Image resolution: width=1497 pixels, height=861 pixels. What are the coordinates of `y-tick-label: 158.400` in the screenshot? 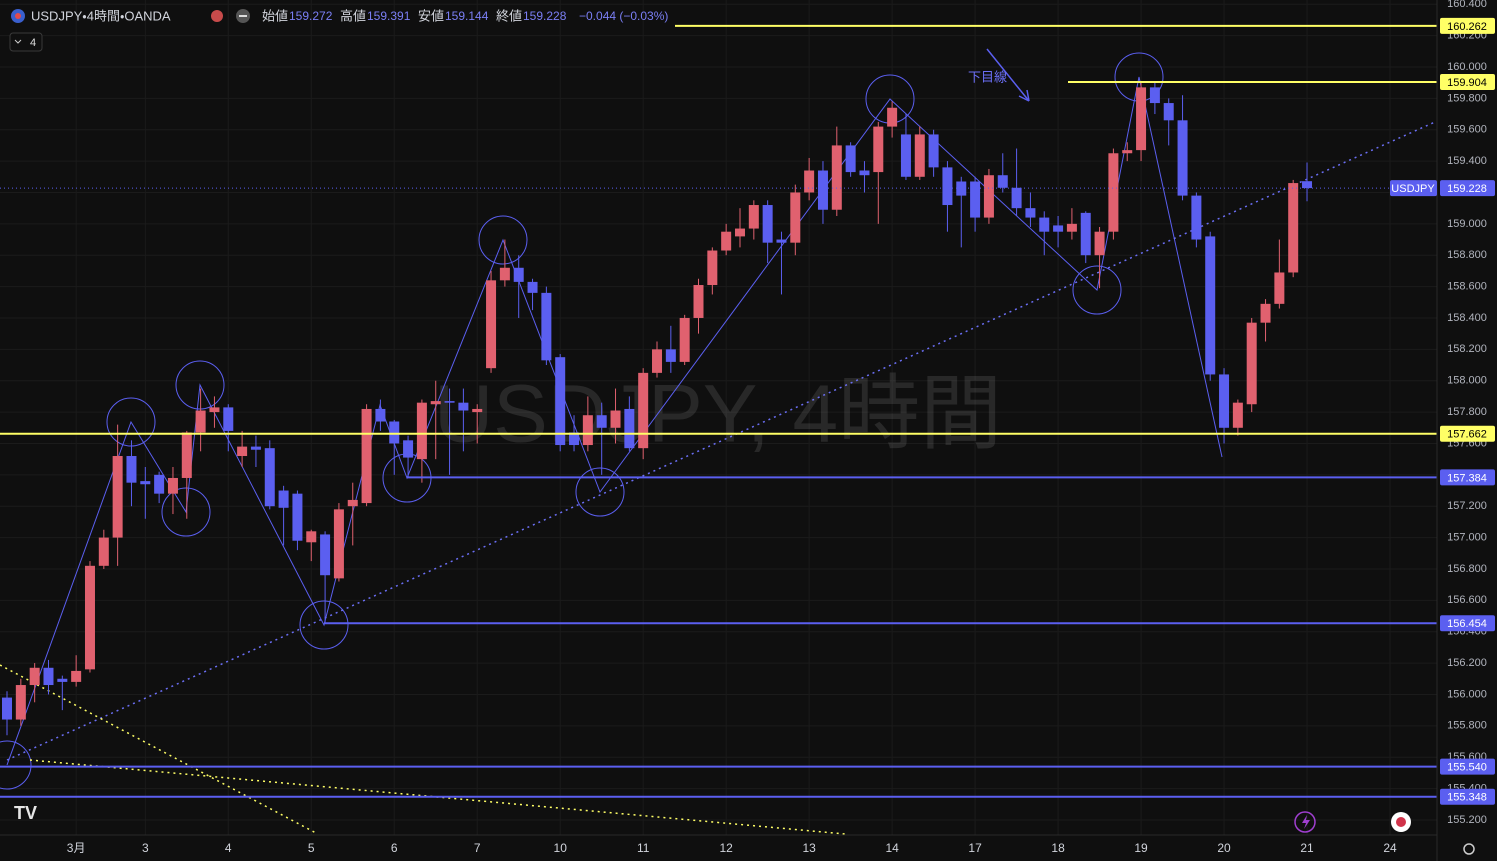 It's located at (1467, 318).